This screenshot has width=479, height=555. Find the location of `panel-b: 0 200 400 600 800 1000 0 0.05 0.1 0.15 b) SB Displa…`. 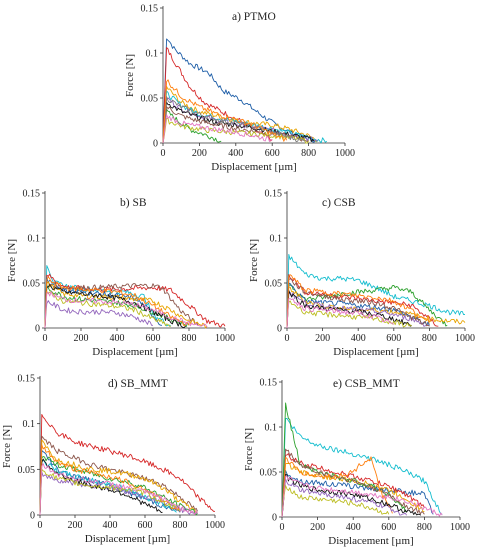

panel-b: 0 200 400 600 800 1000 0 0.05 0.1 0.15 b) SB Displa… is located at coordinates (120, 274).